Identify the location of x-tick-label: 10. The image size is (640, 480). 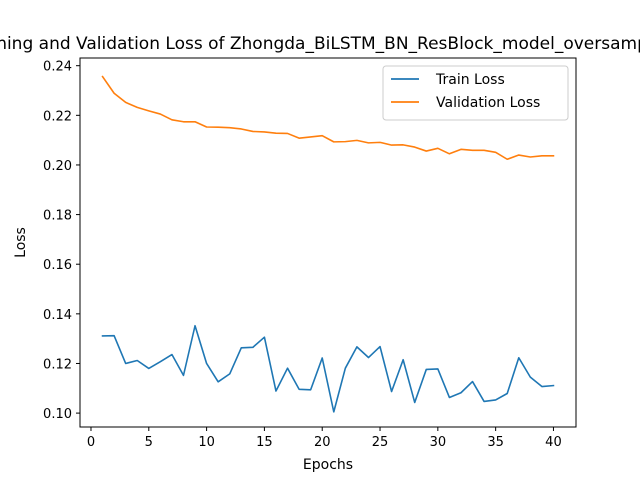
(206, 442).